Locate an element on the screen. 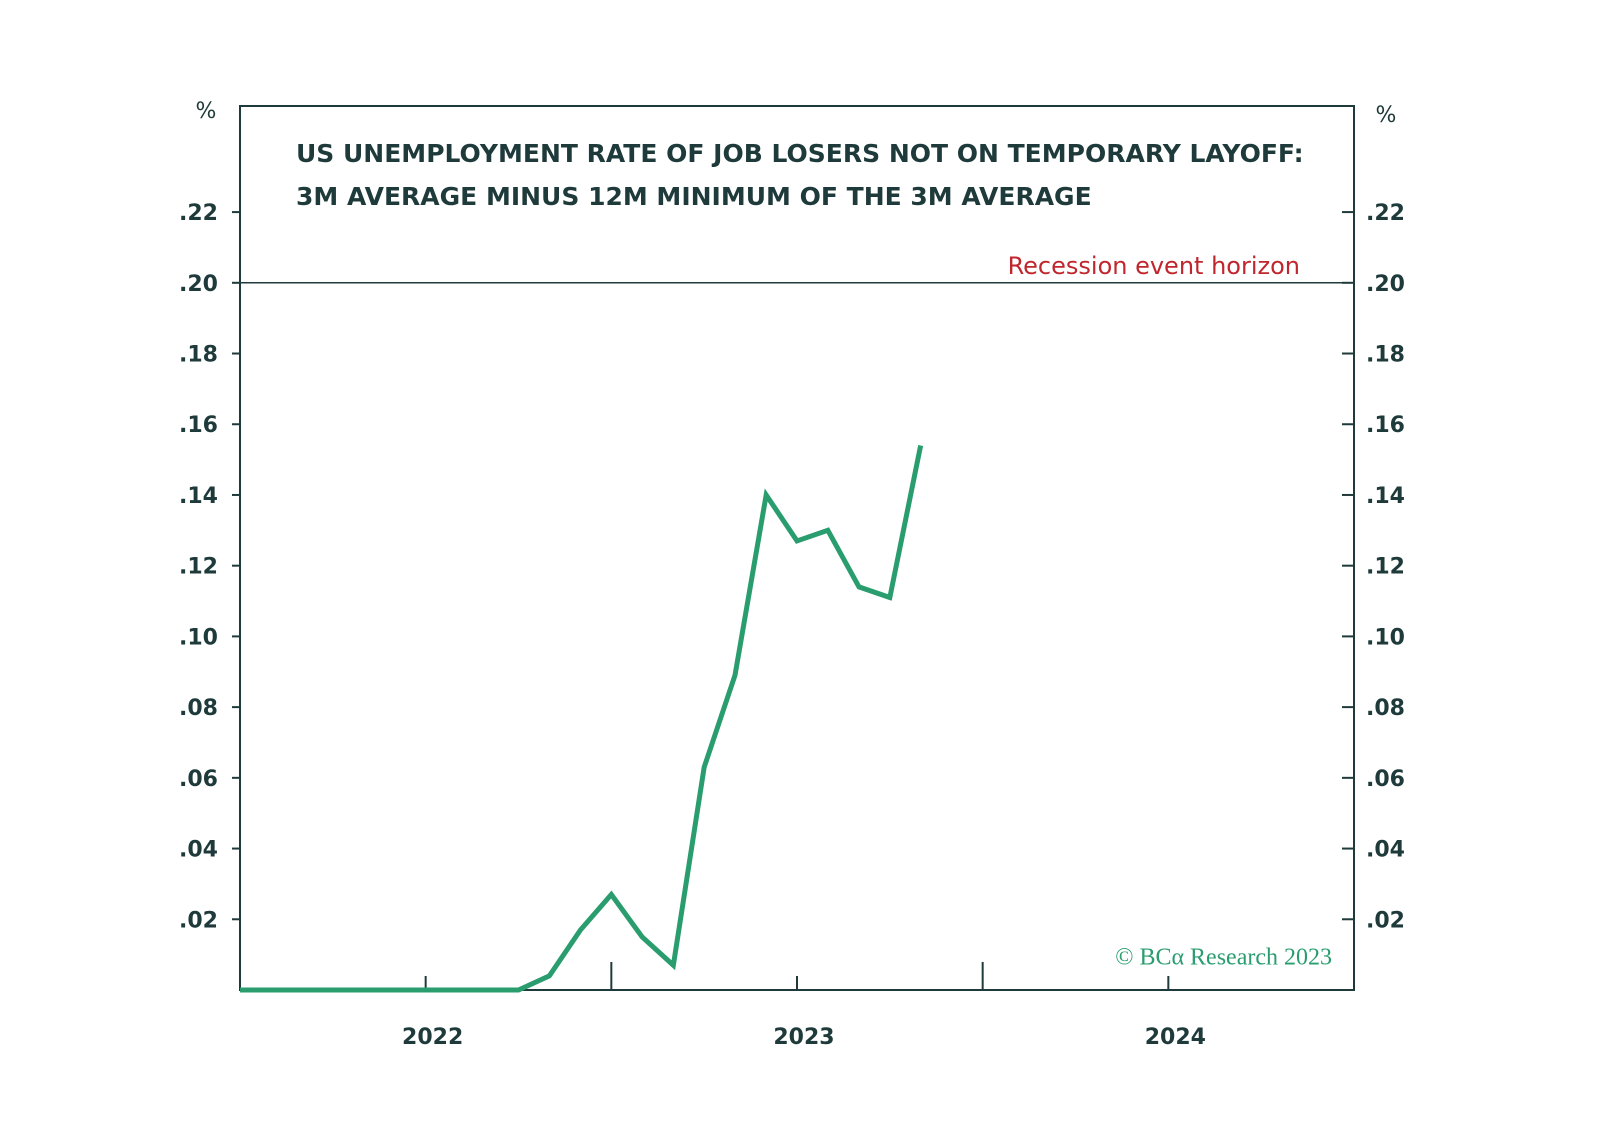  y2-tick-label: .18 is located at coordinates (1385, 355).